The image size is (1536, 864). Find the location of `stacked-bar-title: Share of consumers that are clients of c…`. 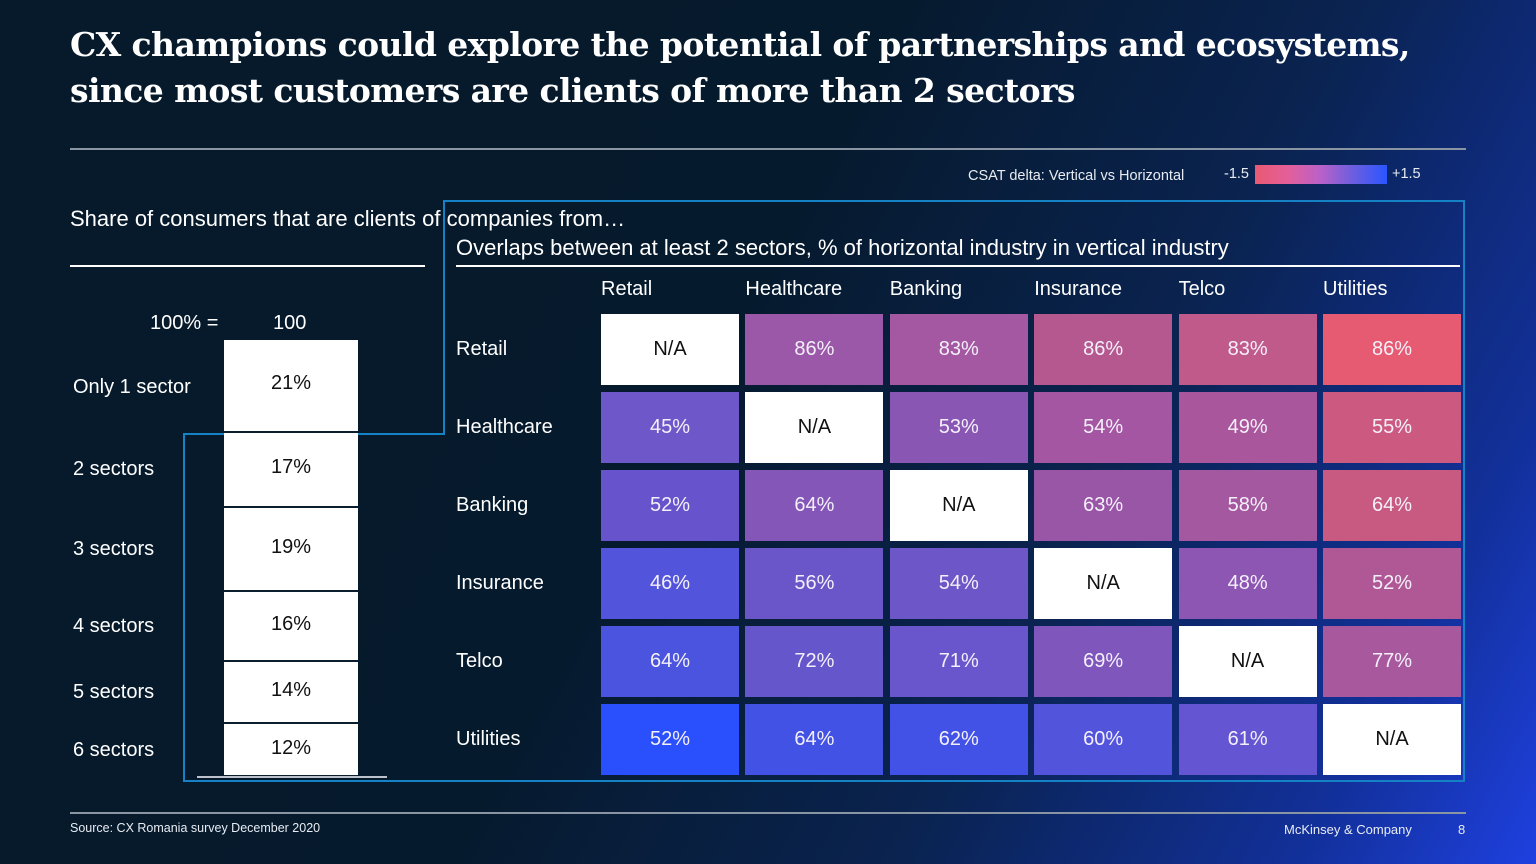

stacked-bar-title: Share of consumers that are clients of c… is located at coordinates (348, 218).